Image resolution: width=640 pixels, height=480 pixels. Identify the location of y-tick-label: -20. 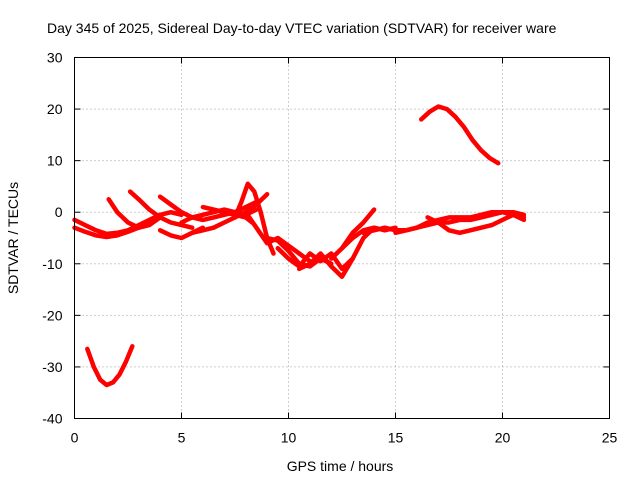
(52, 315).